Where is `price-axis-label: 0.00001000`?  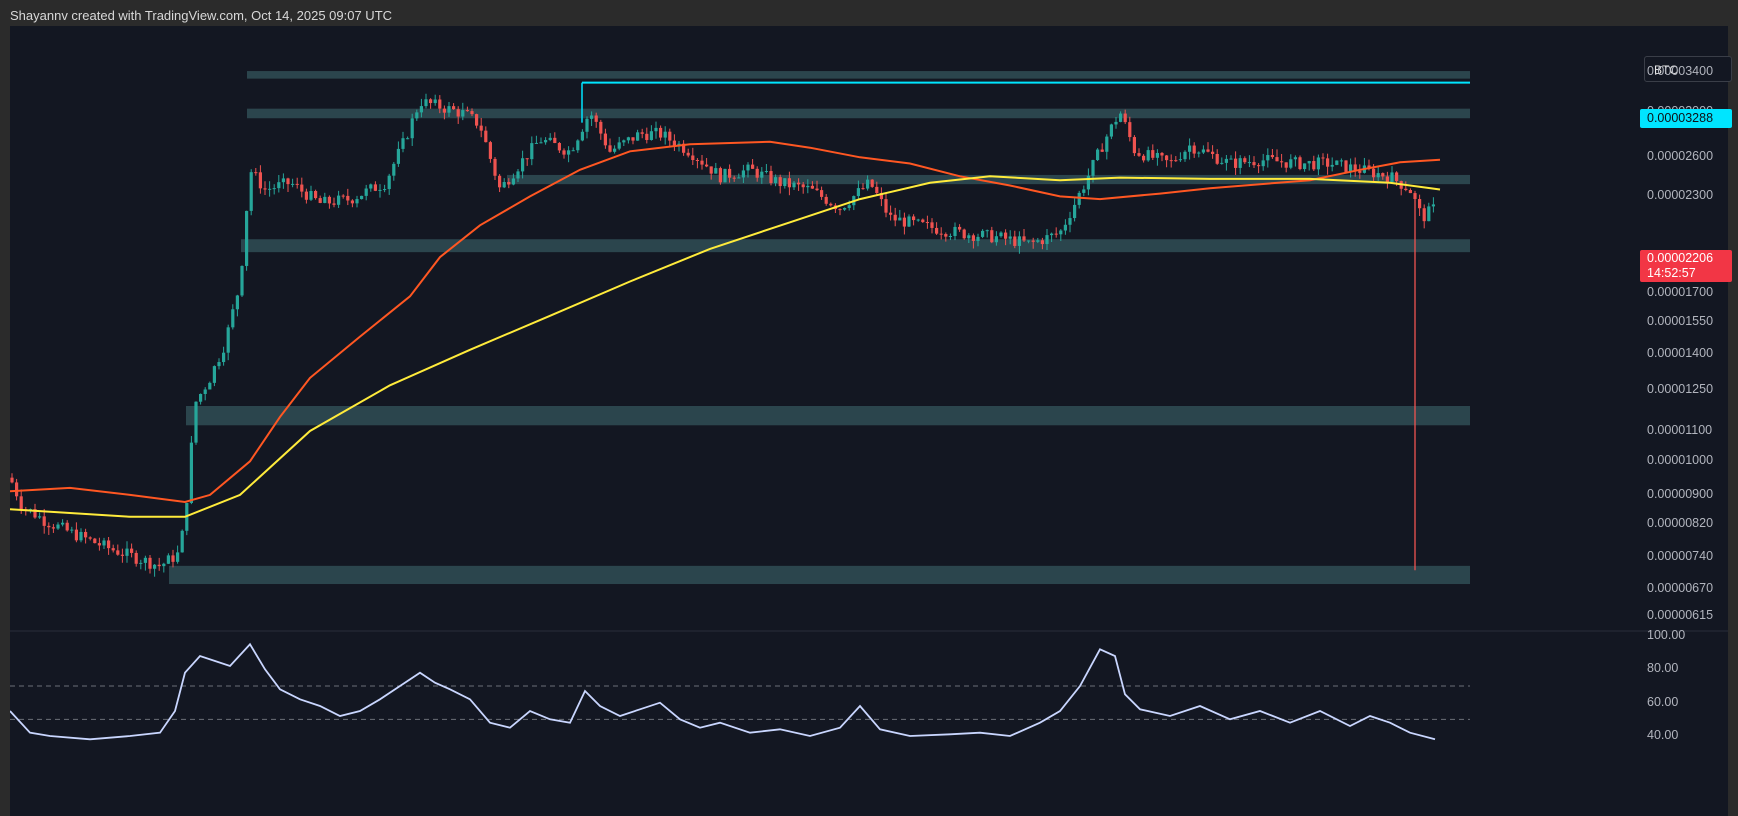
price-axis-label: 0.00001000 is located at coordinates (1680, 460).